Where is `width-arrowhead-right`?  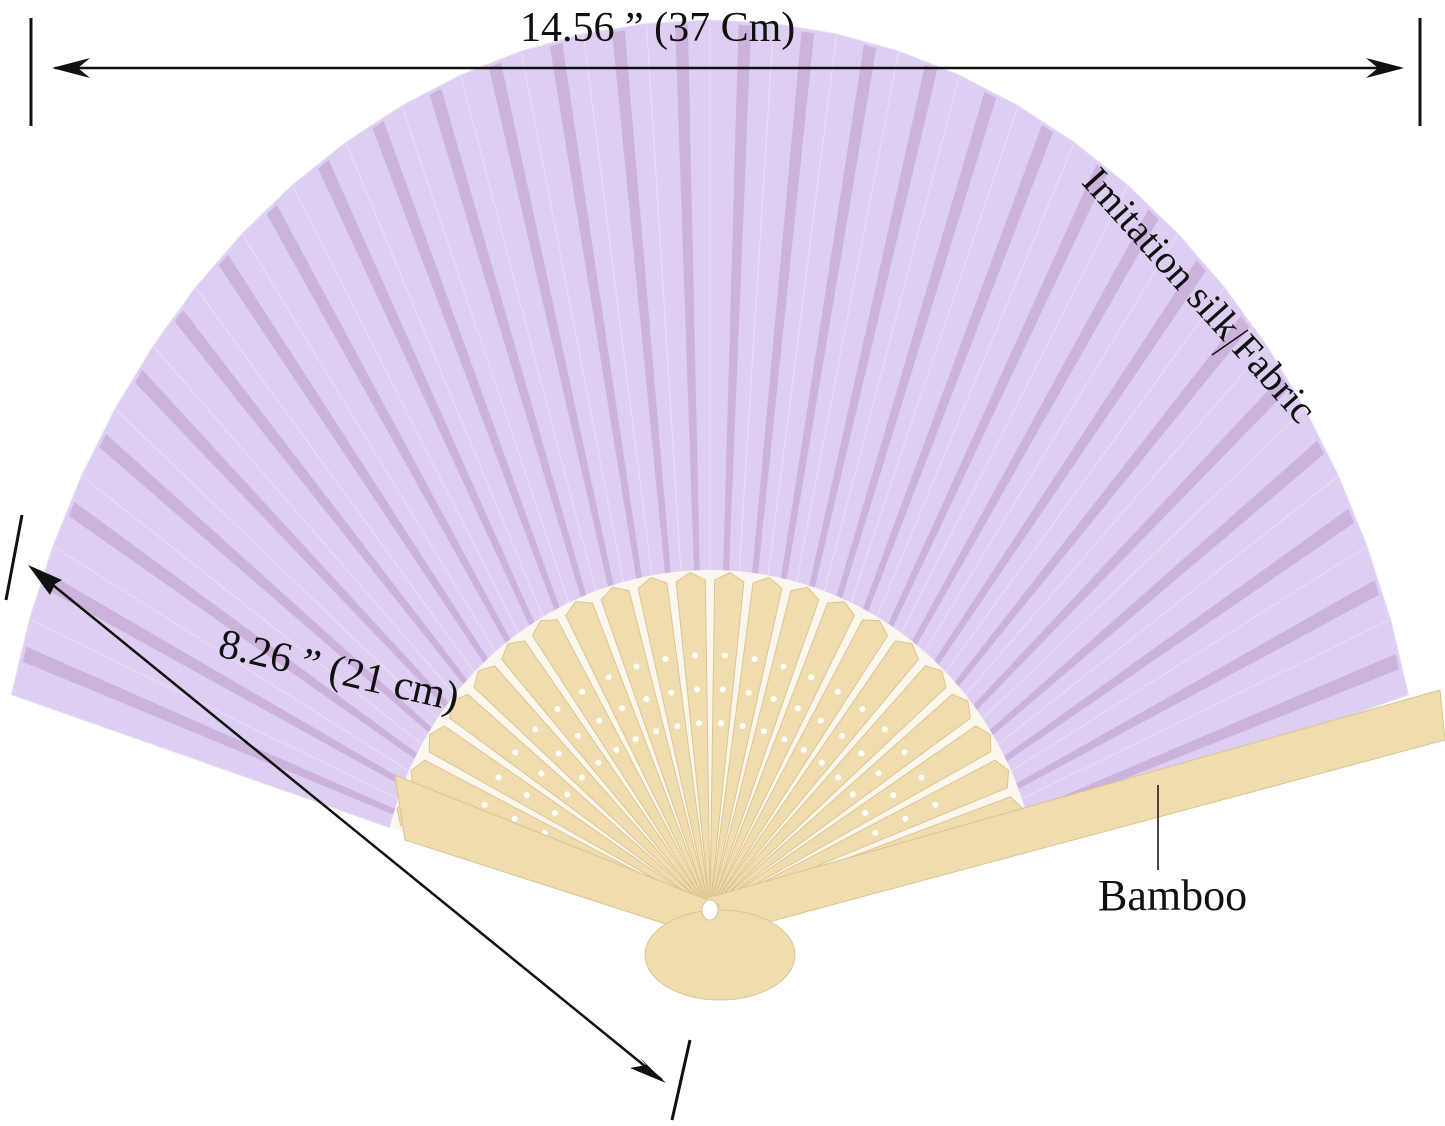
width-arrowhead-right is located at coordinates (1385, 68).